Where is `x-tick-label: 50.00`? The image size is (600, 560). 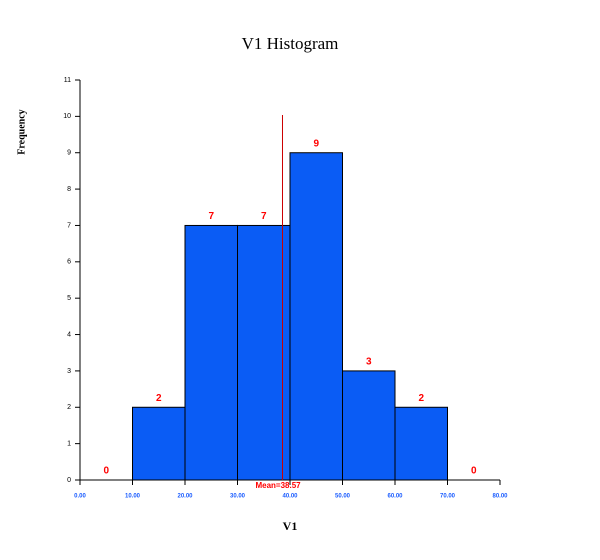
x-tick-label: 50.00 is located at coordinates (343, 497).